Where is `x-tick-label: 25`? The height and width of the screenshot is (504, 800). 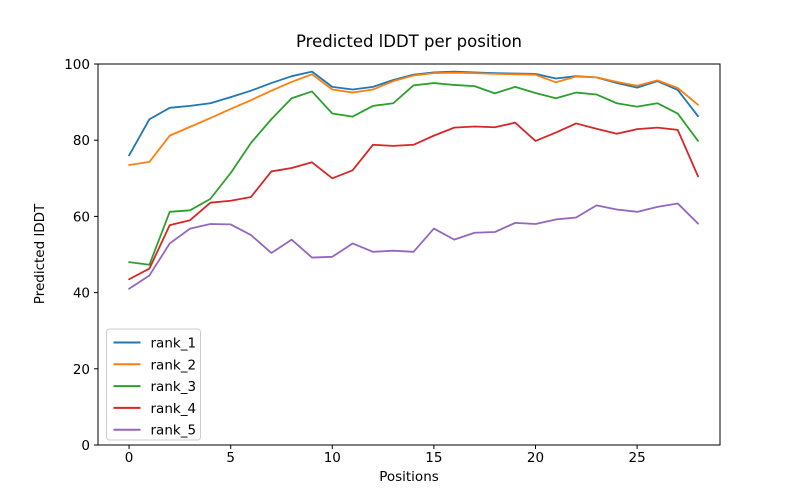 x-tick-label: 25 is located at coordinates (637, 458).